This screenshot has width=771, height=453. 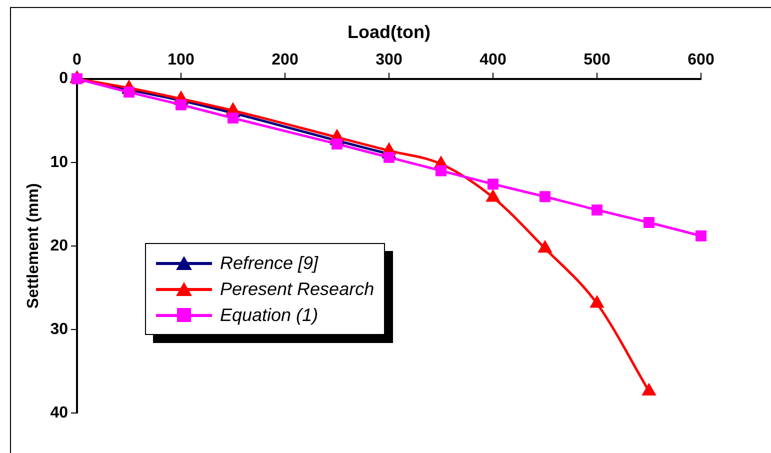 I want to click on y-axis-title: Settlement (mm), so click(x=33, y=246).